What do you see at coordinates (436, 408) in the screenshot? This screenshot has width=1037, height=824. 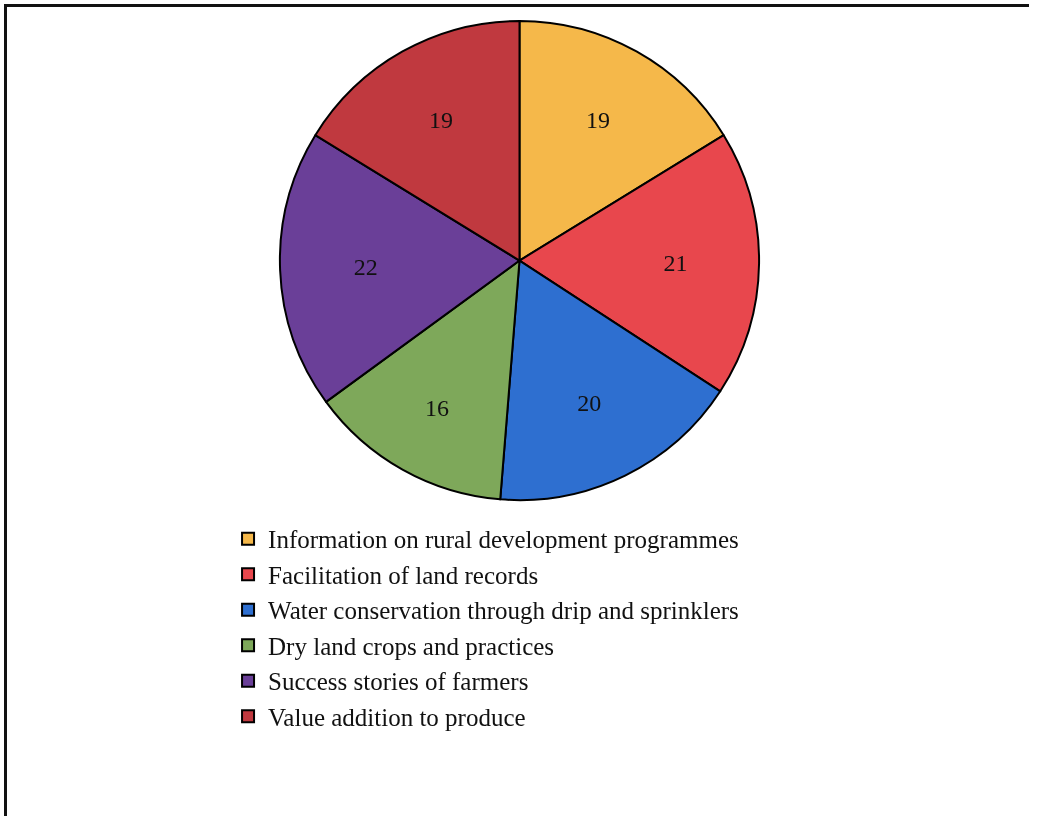 I see `data-label: 16` at bounding box center [436, 408].